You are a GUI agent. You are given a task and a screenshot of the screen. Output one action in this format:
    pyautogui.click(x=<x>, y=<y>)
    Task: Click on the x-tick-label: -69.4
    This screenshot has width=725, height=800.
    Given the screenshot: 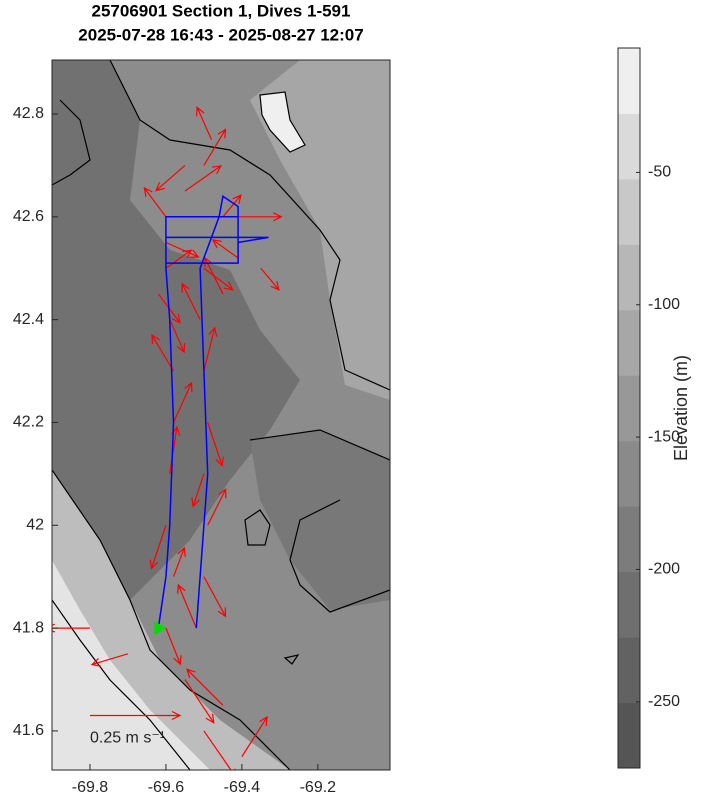 What is the action you would take?
    pyautogui.click(x=242, y=787)
    